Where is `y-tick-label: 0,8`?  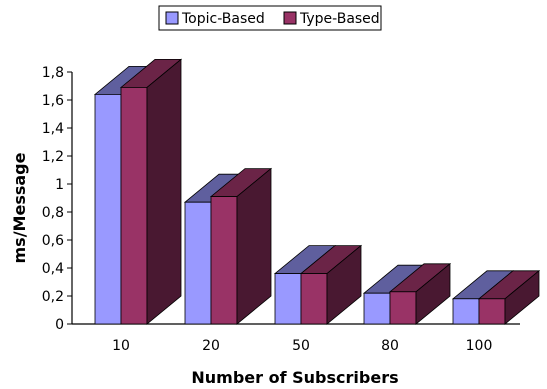
y-tick-label: 0,8 is located at coordinates (53, 213).